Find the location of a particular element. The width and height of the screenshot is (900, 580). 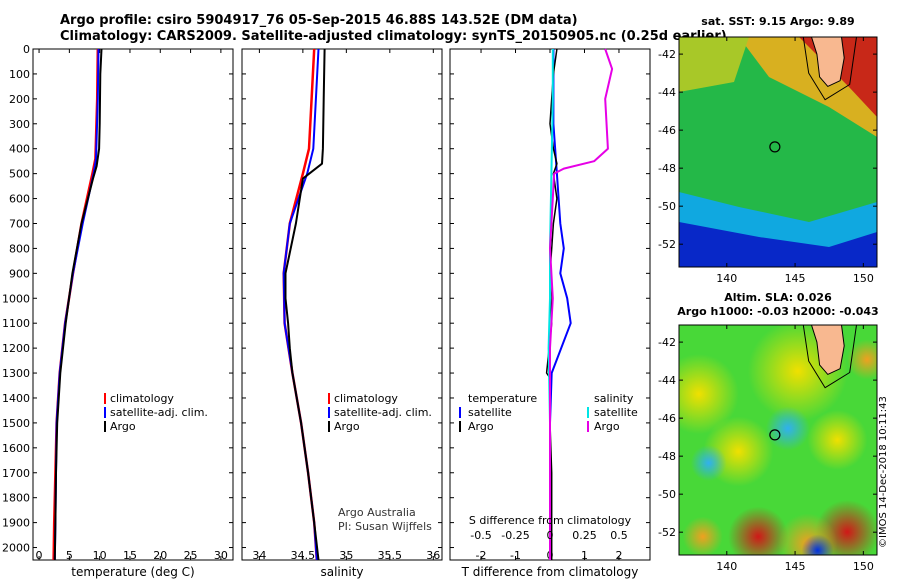

sal-line-argo is located at coordinates (305, 304).